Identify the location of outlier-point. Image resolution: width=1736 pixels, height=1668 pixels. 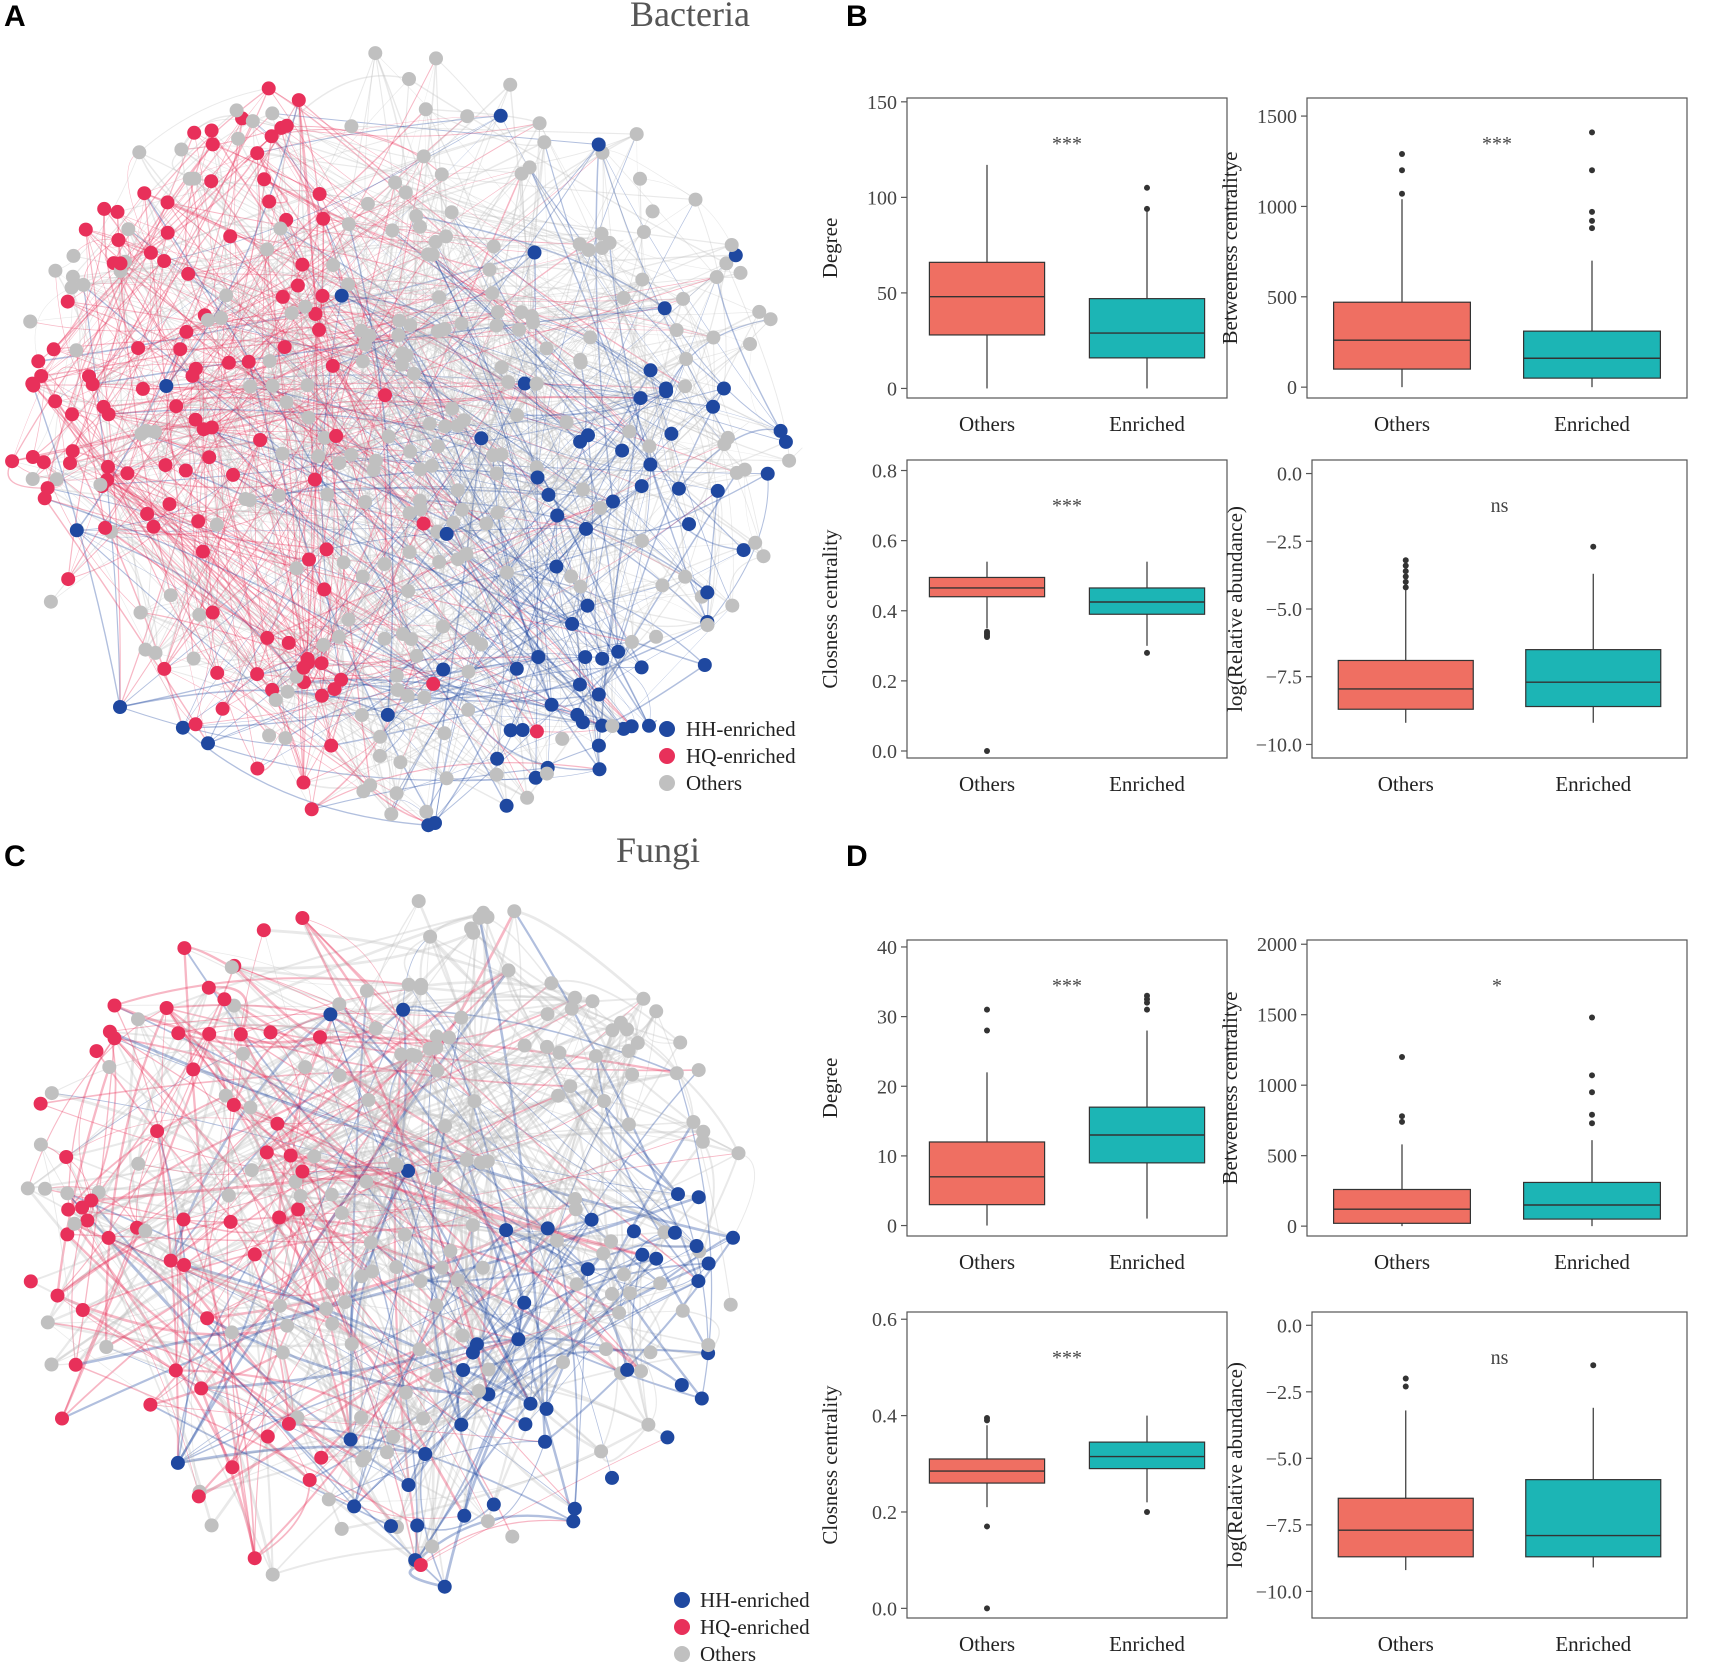
(1592, 1114).